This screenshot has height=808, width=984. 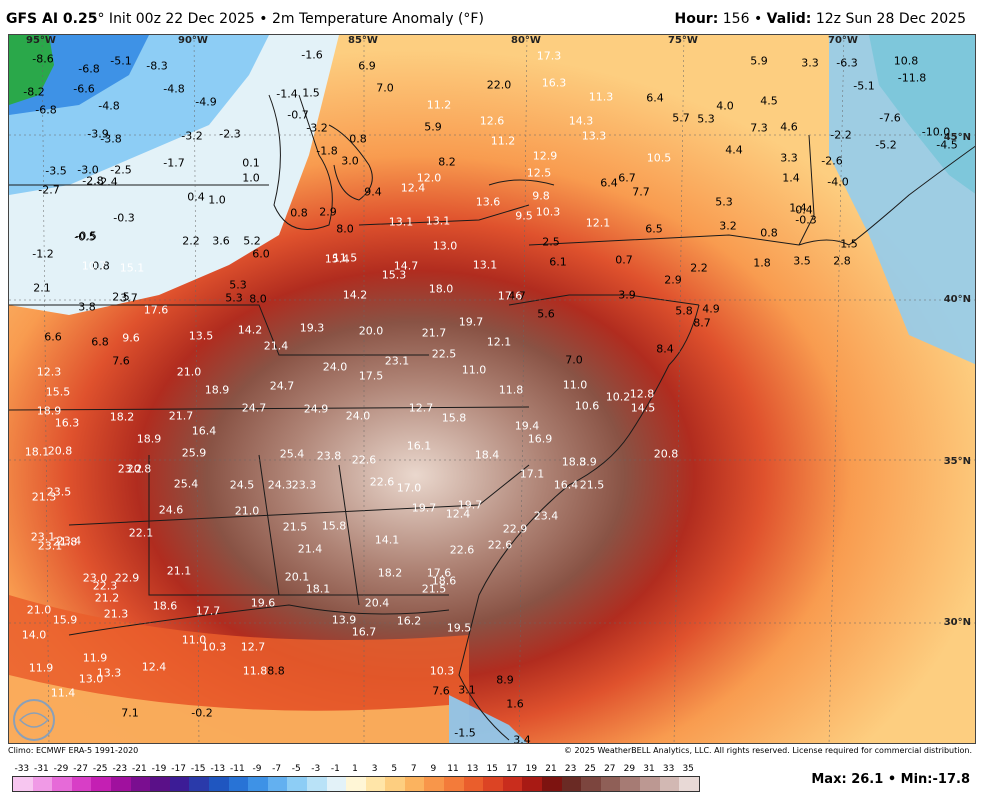 What do you see at coordinates (193, 40) in the screenshot?
I see `longitude-label: 90°W` at bounding box center [193, 40].